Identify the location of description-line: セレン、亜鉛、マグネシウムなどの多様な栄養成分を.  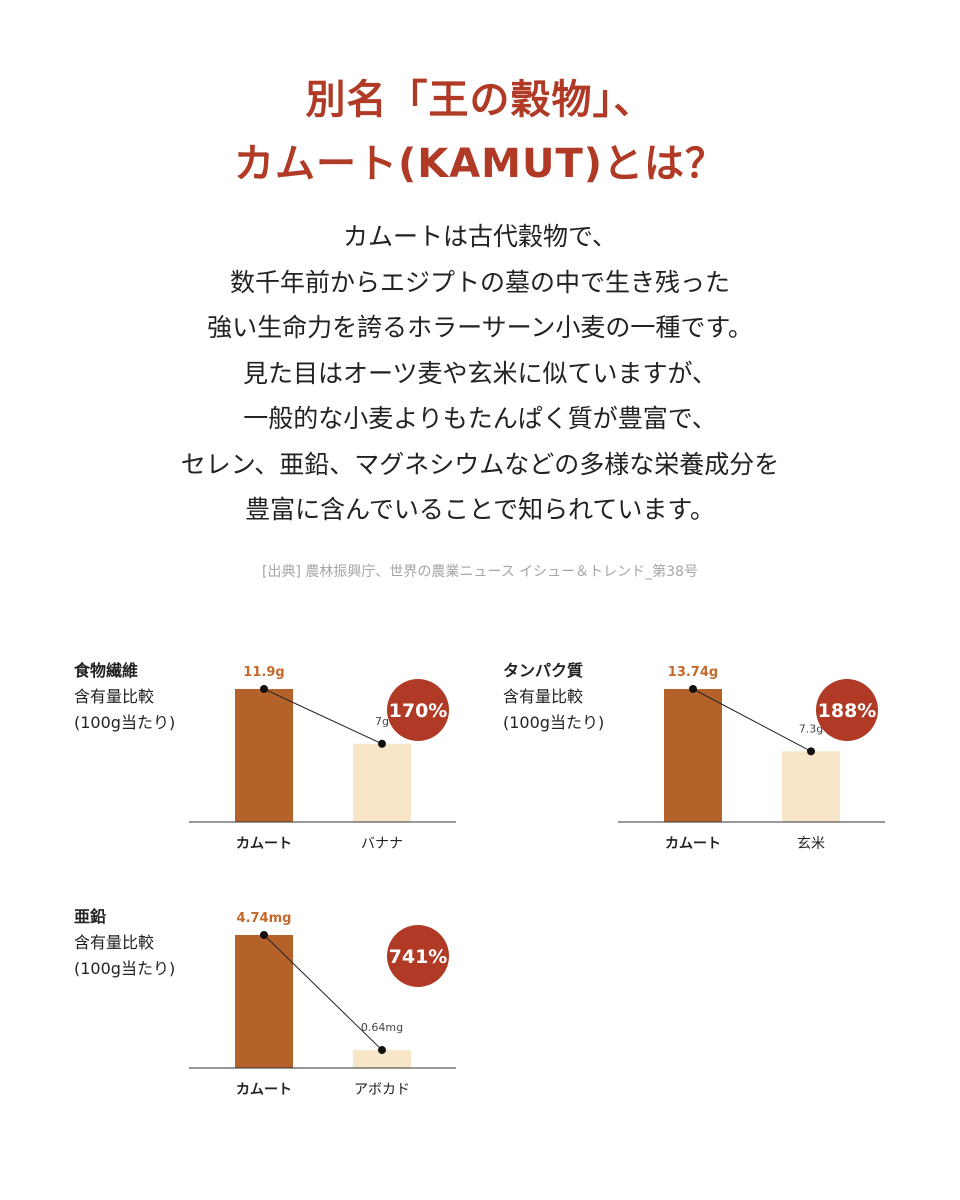
(480, 464).